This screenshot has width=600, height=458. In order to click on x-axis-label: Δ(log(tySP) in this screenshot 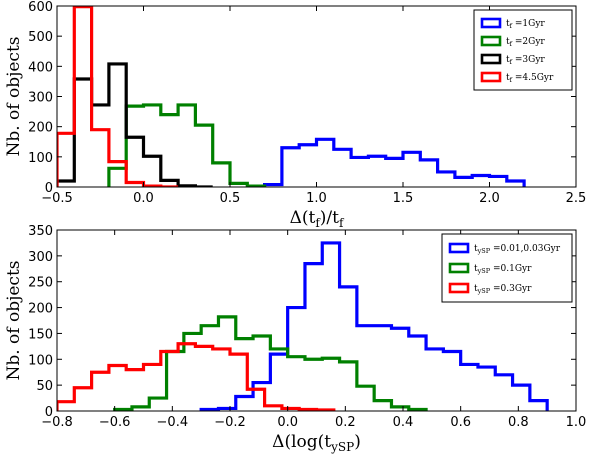, I will do `click(316, 443)`.